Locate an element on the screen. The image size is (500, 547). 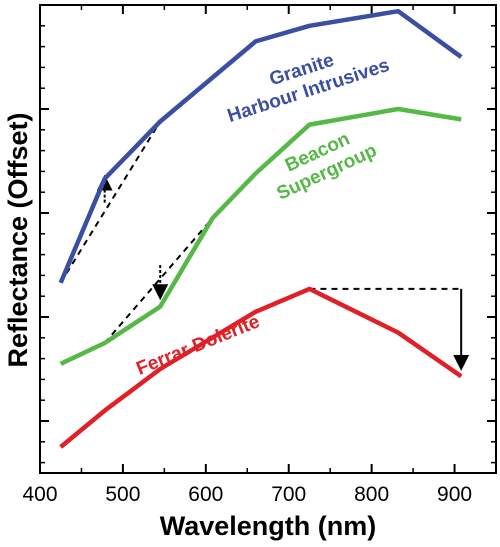
x-tick-labels: 400 500 600 700 800 900 is located at coordinates (247, 494).